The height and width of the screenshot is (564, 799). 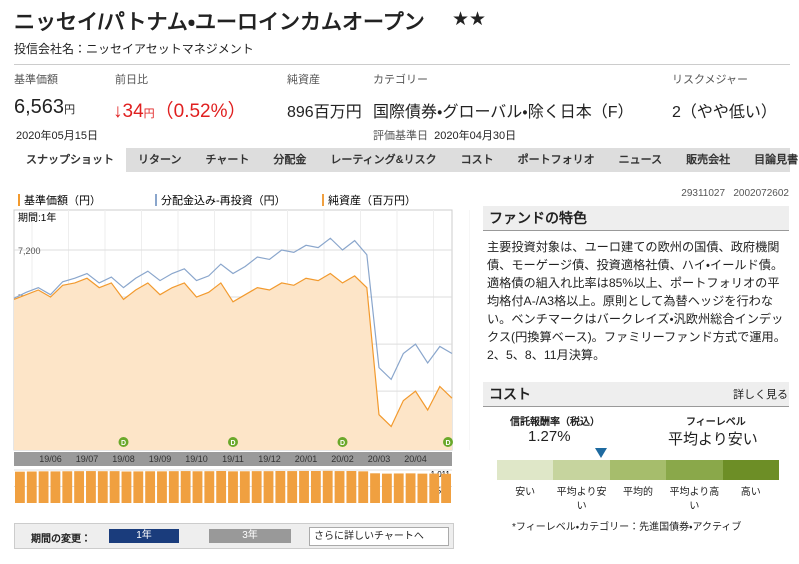 I want to click on change: ↓34円（0.52%）, so click(x=180, y=109).